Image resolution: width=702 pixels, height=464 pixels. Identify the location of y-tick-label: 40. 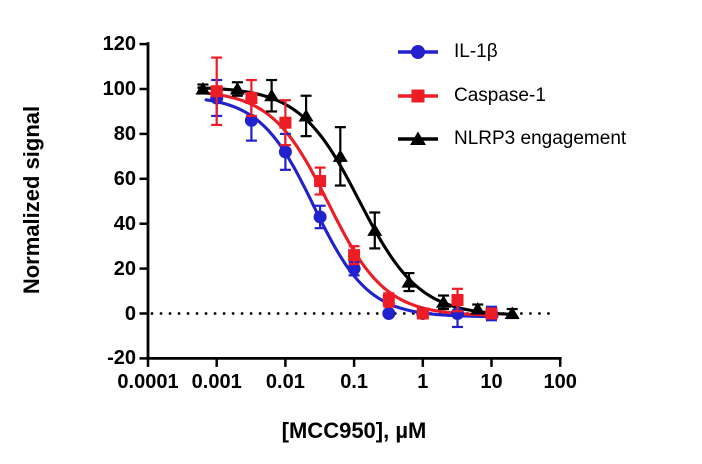
(124, 223).